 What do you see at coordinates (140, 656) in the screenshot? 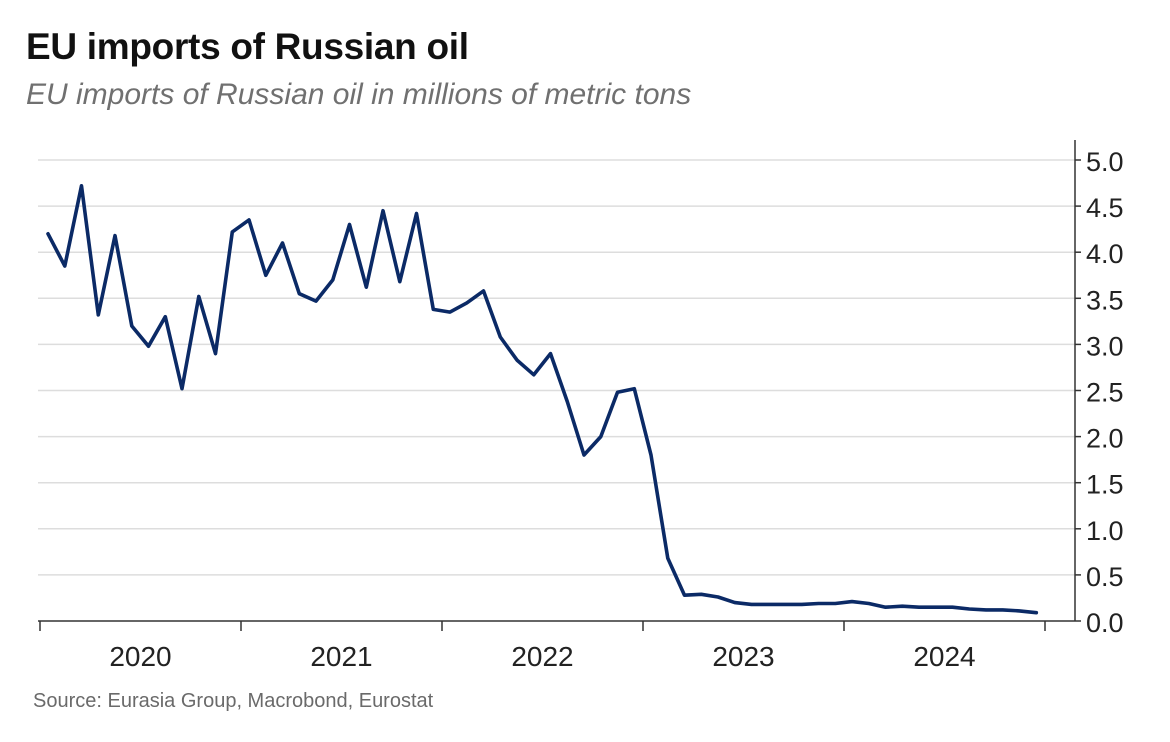
I see `x-tick-label: 2020` at bounding box center [140, 656].